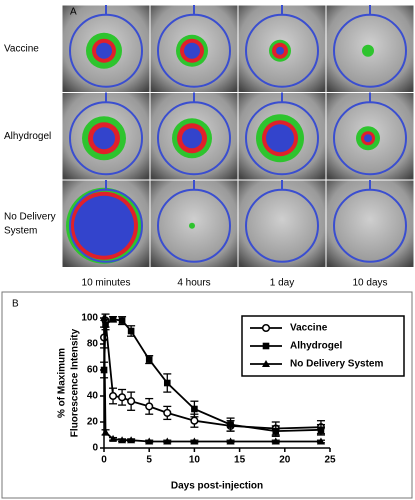 This screenshot has width=415, height=500. I want to click on row-label: System, so click(20, 230).